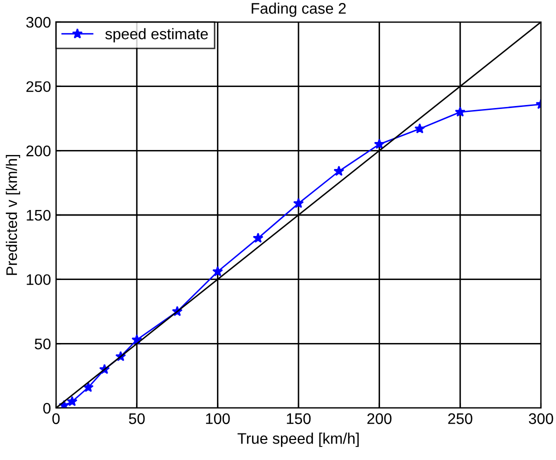 This screenshot has width=556, height=460. Describe the element at coordinates (218, 418) in the screenshot. I see `x-tick-label: 100` at that location.